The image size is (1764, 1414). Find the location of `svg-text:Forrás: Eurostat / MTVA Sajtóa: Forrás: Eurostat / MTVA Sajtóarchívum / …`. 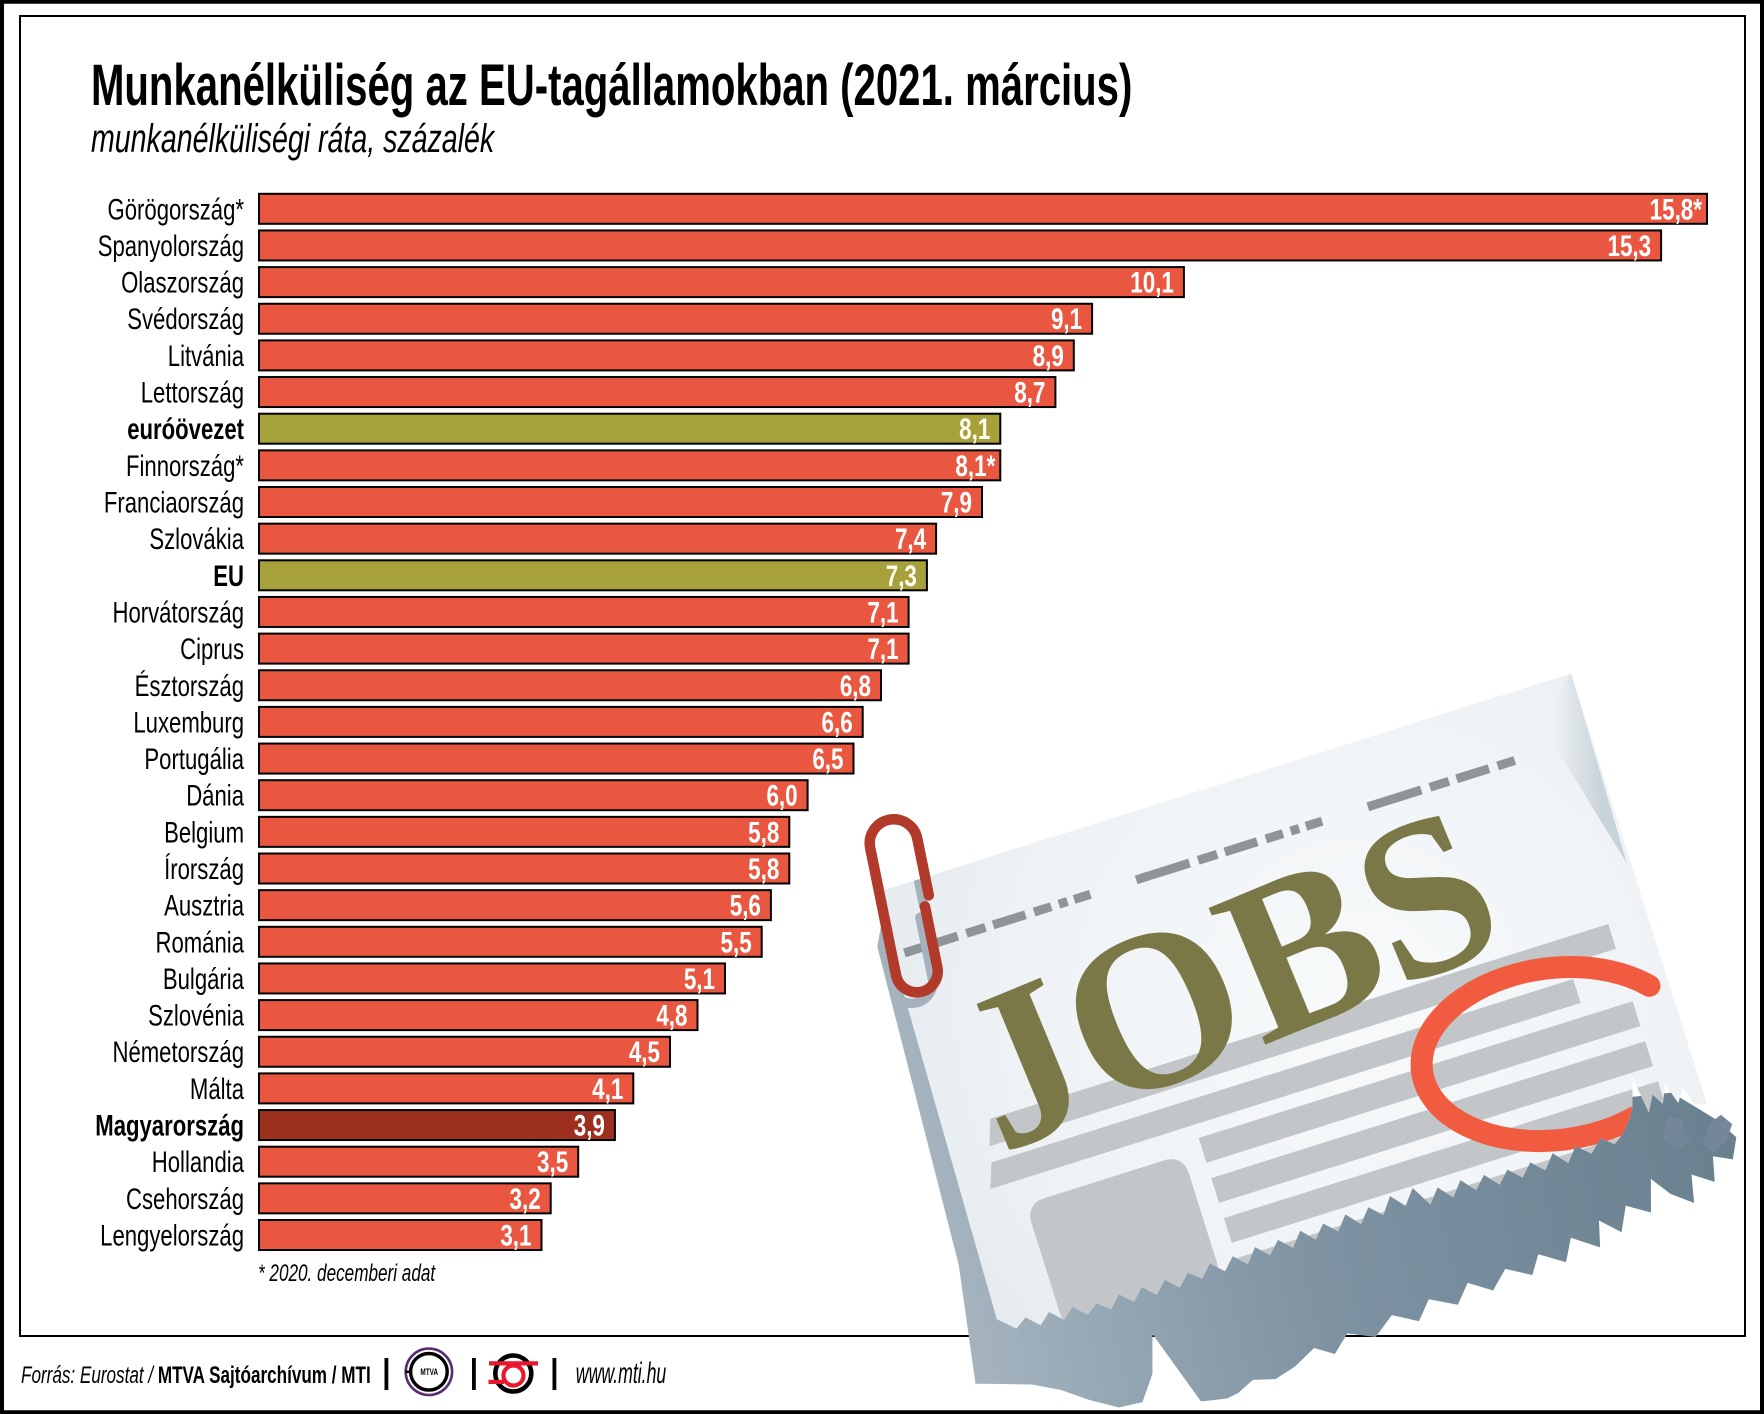

svg-text:Forrás: Eurostat / MTVA Sajtóa: Forrás: Eurostat / MTVA Sajtóarchívum / … is located at coordinates (196, 1375).